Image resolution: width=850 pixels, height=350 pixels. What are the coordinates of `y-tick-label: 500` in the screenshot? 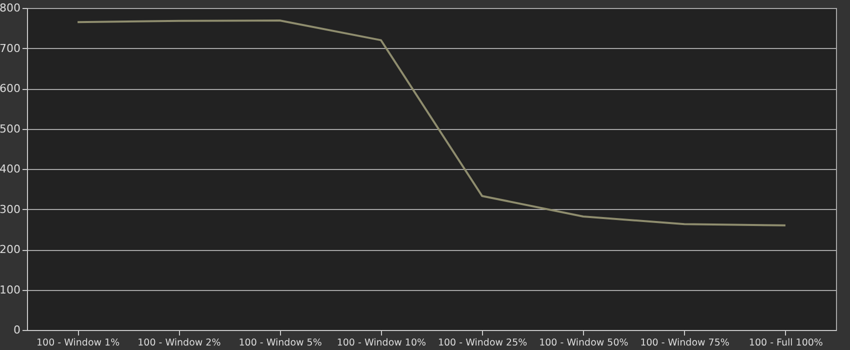 It's located at (10, 129).